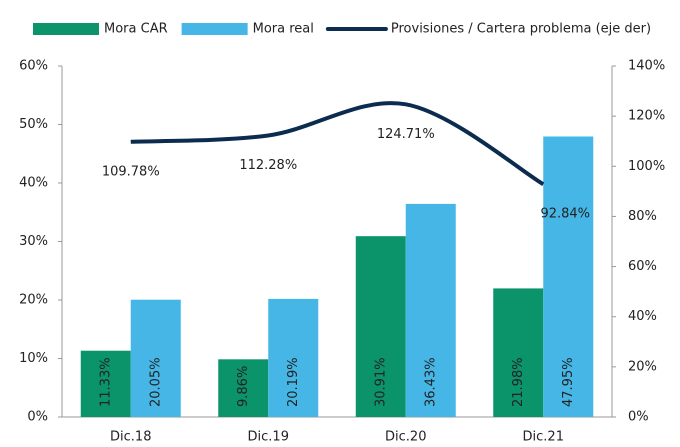 This screenshot has width=680, height=447. What do you see at coordinates (646, 66) in the screenshot?
I see `y2-tick-label: 140%` at bounding box center [646, 66].